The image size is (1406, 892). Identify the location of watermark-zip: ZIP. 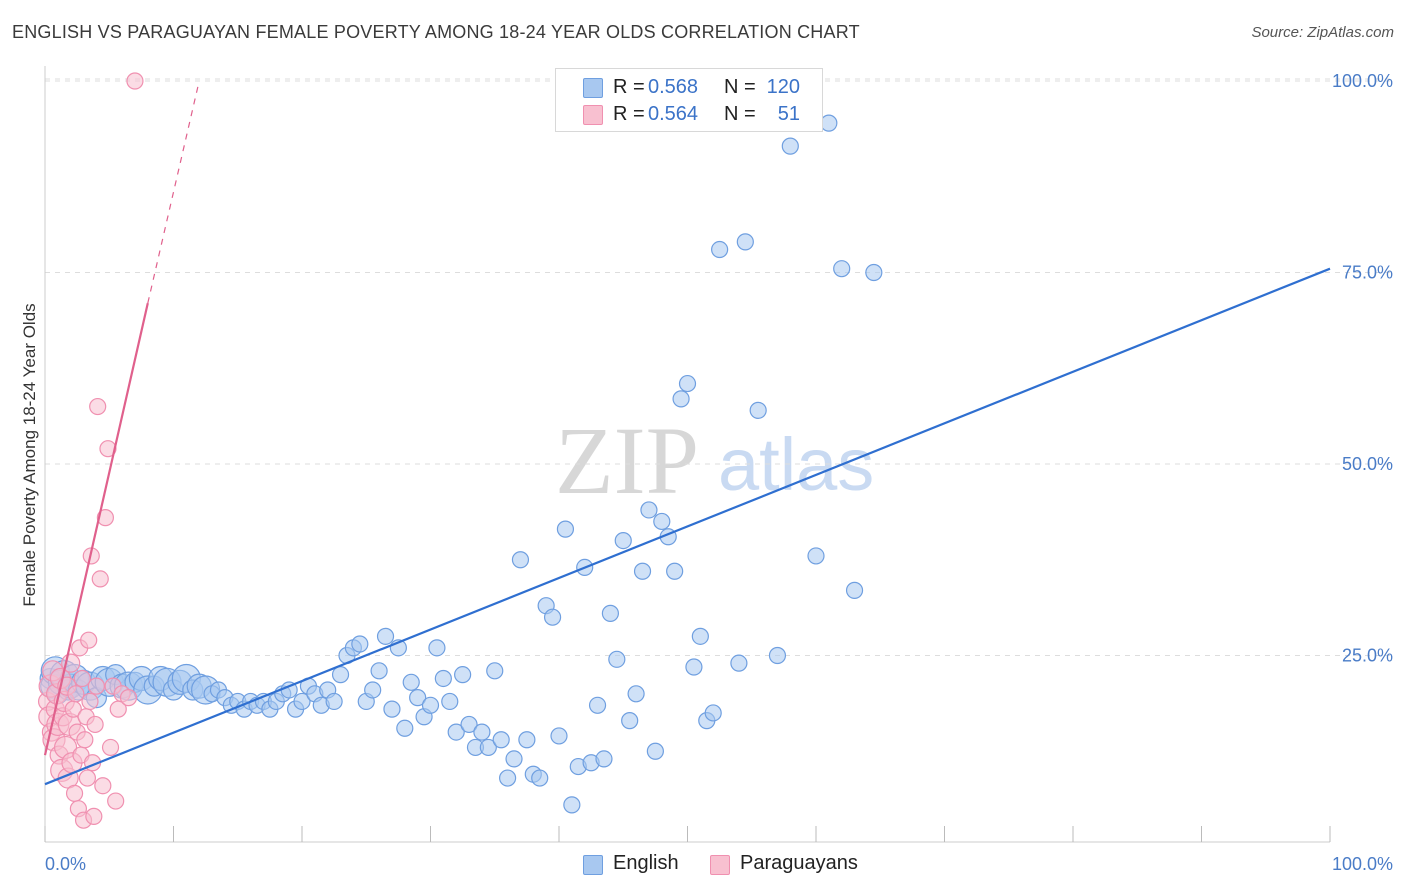
(627, 460).